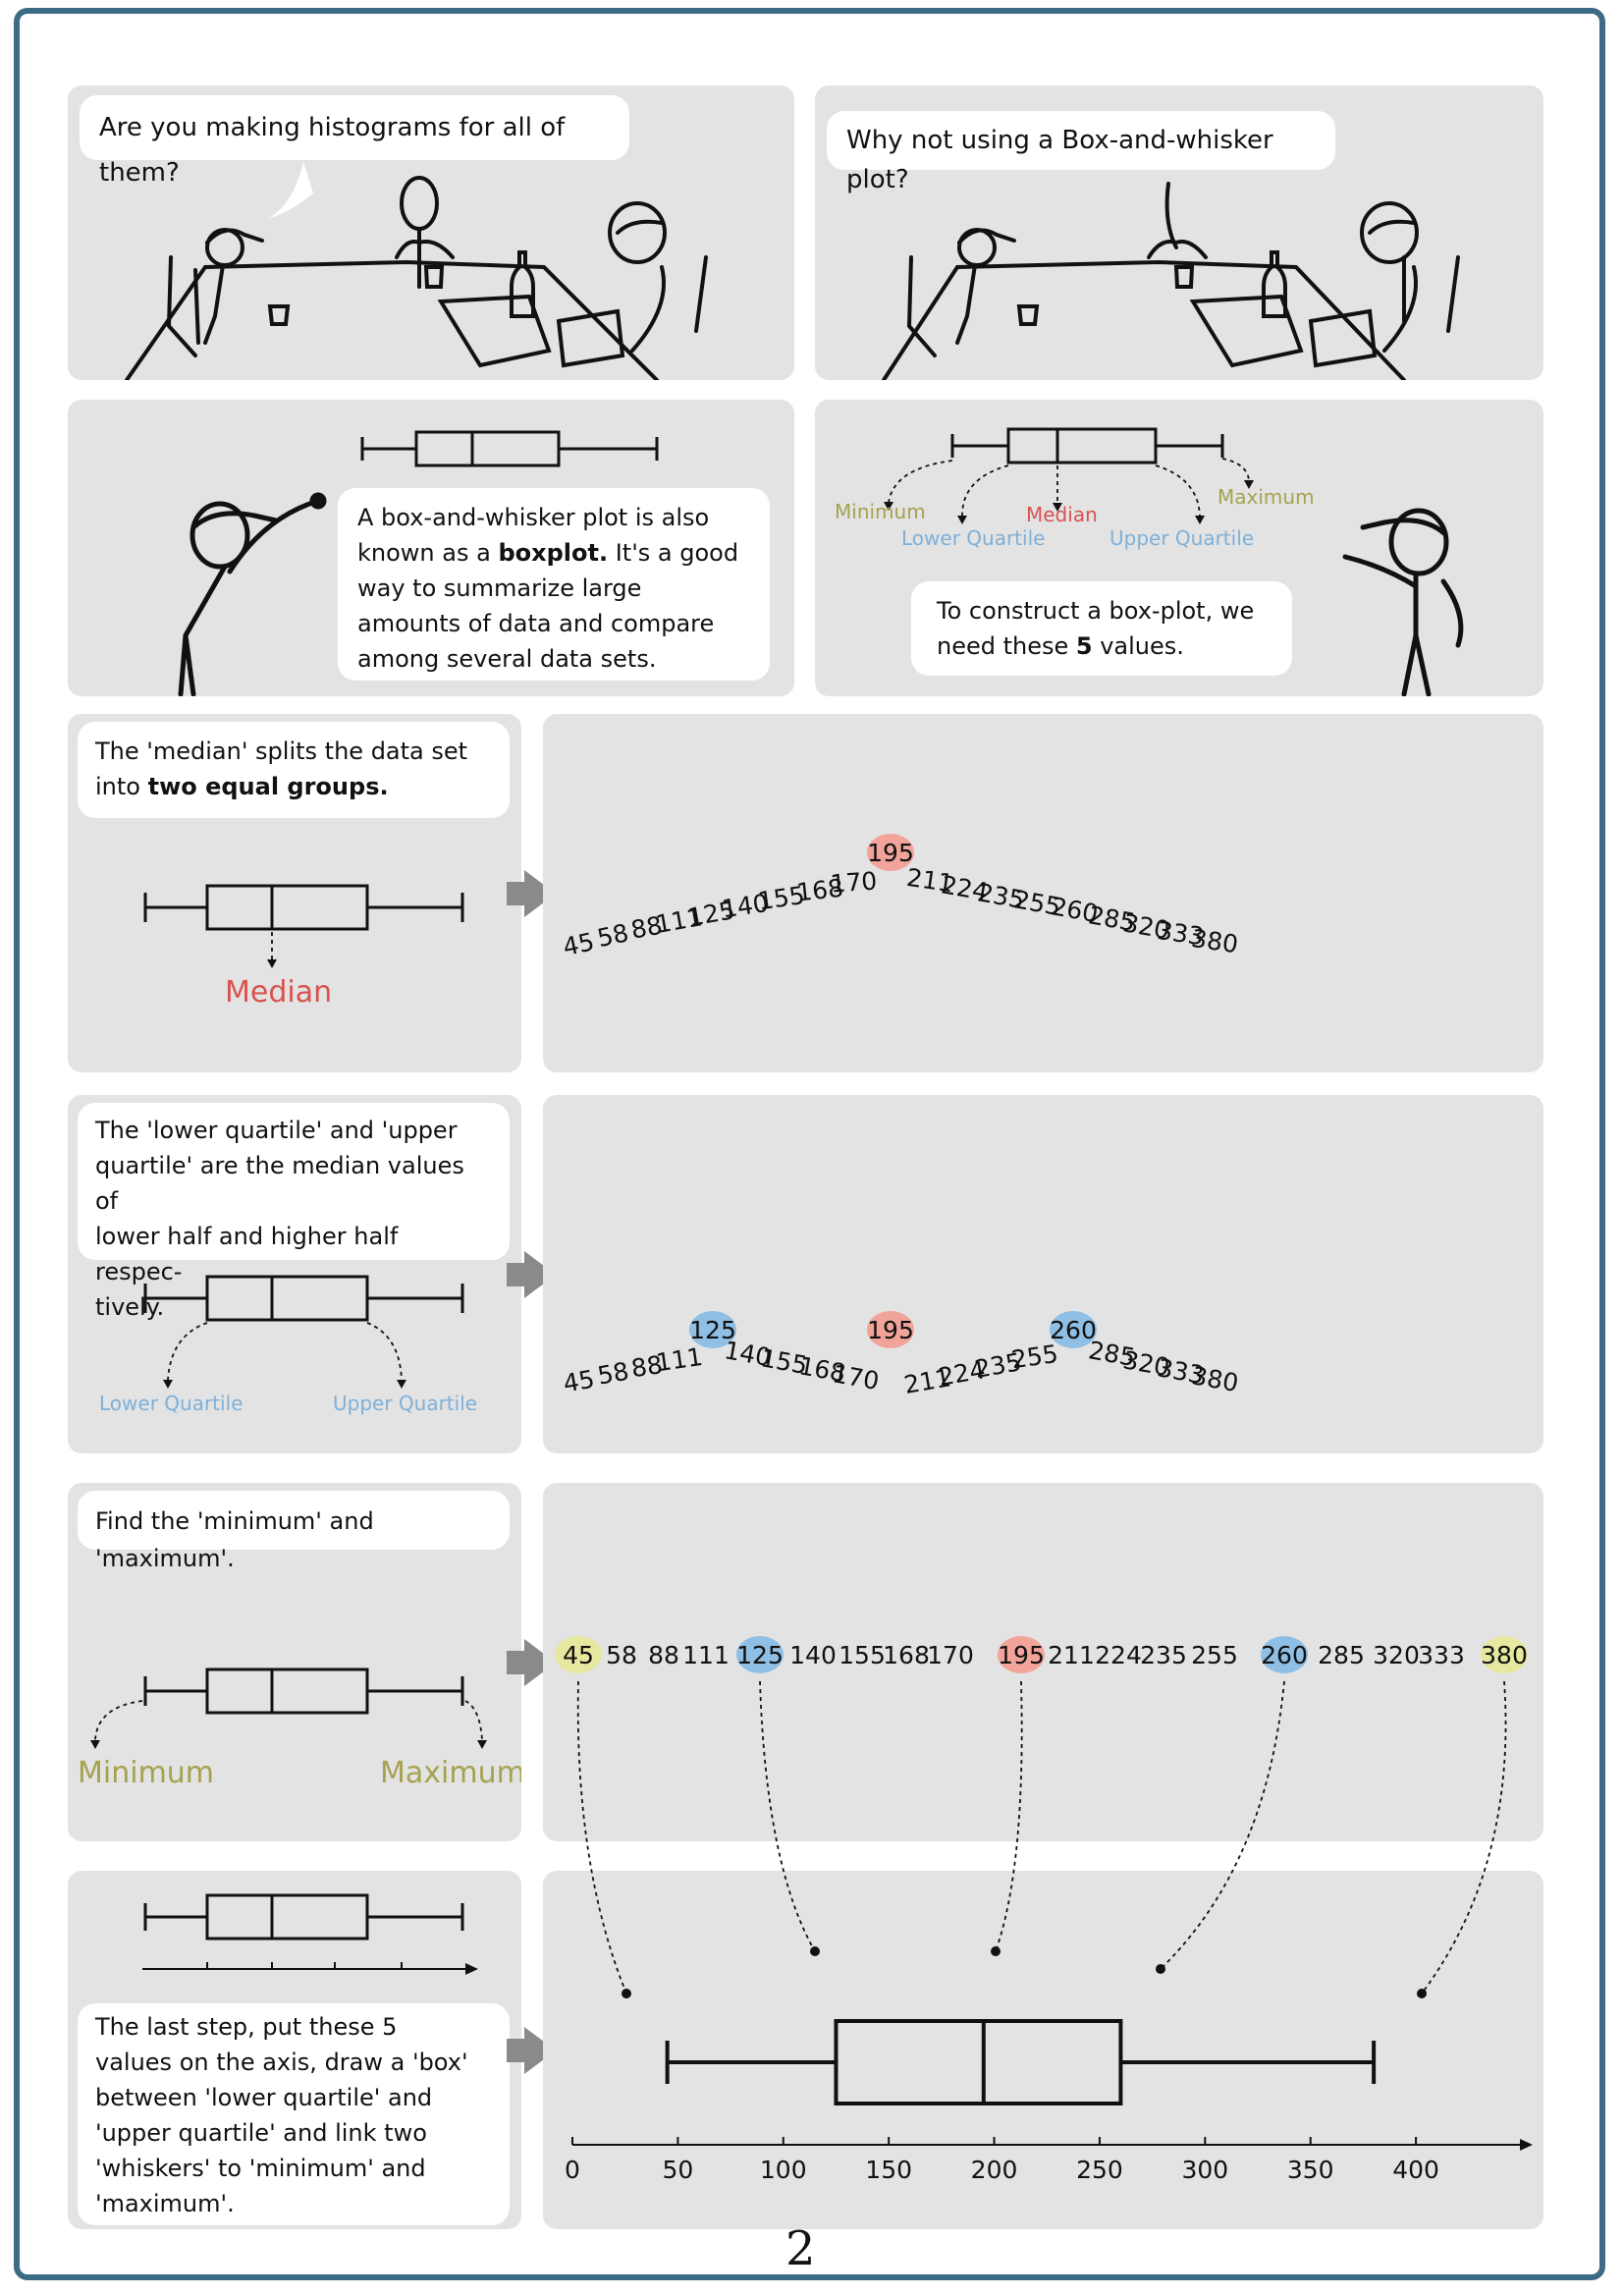 The height and width of the screenshot is (2296, 1623). What do you see at coordinates (1099, 2170) in the screenshot?
I see `x-tick-label: 250` at bounding box center [1099, 2170].